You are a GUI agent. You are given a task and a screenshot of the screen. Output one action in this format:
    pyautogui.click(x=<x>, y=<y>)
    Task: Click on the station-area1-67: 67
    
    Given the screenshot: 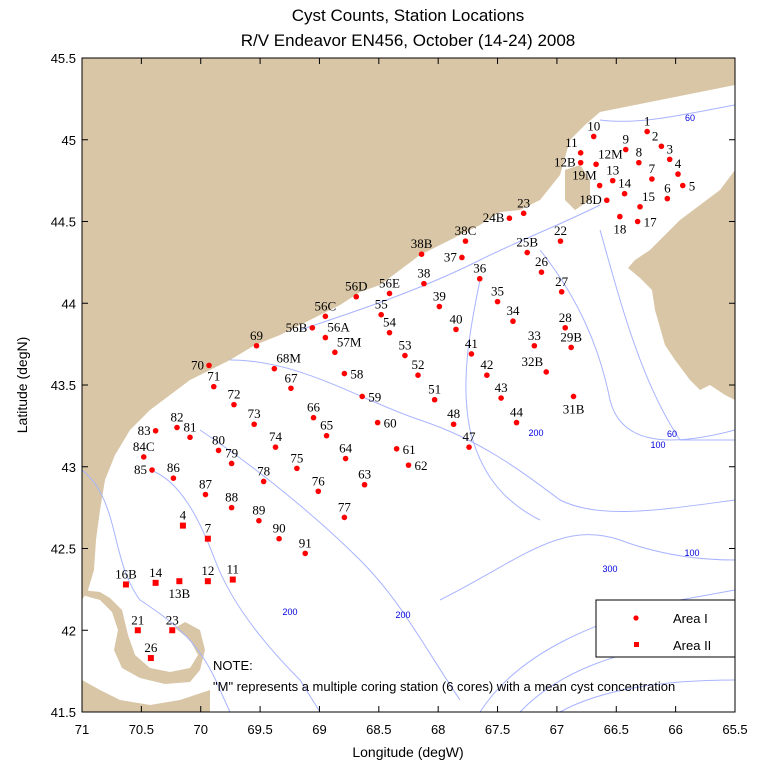 What is the action you would take?
    pyautogui.click(x=291, y=381)
    